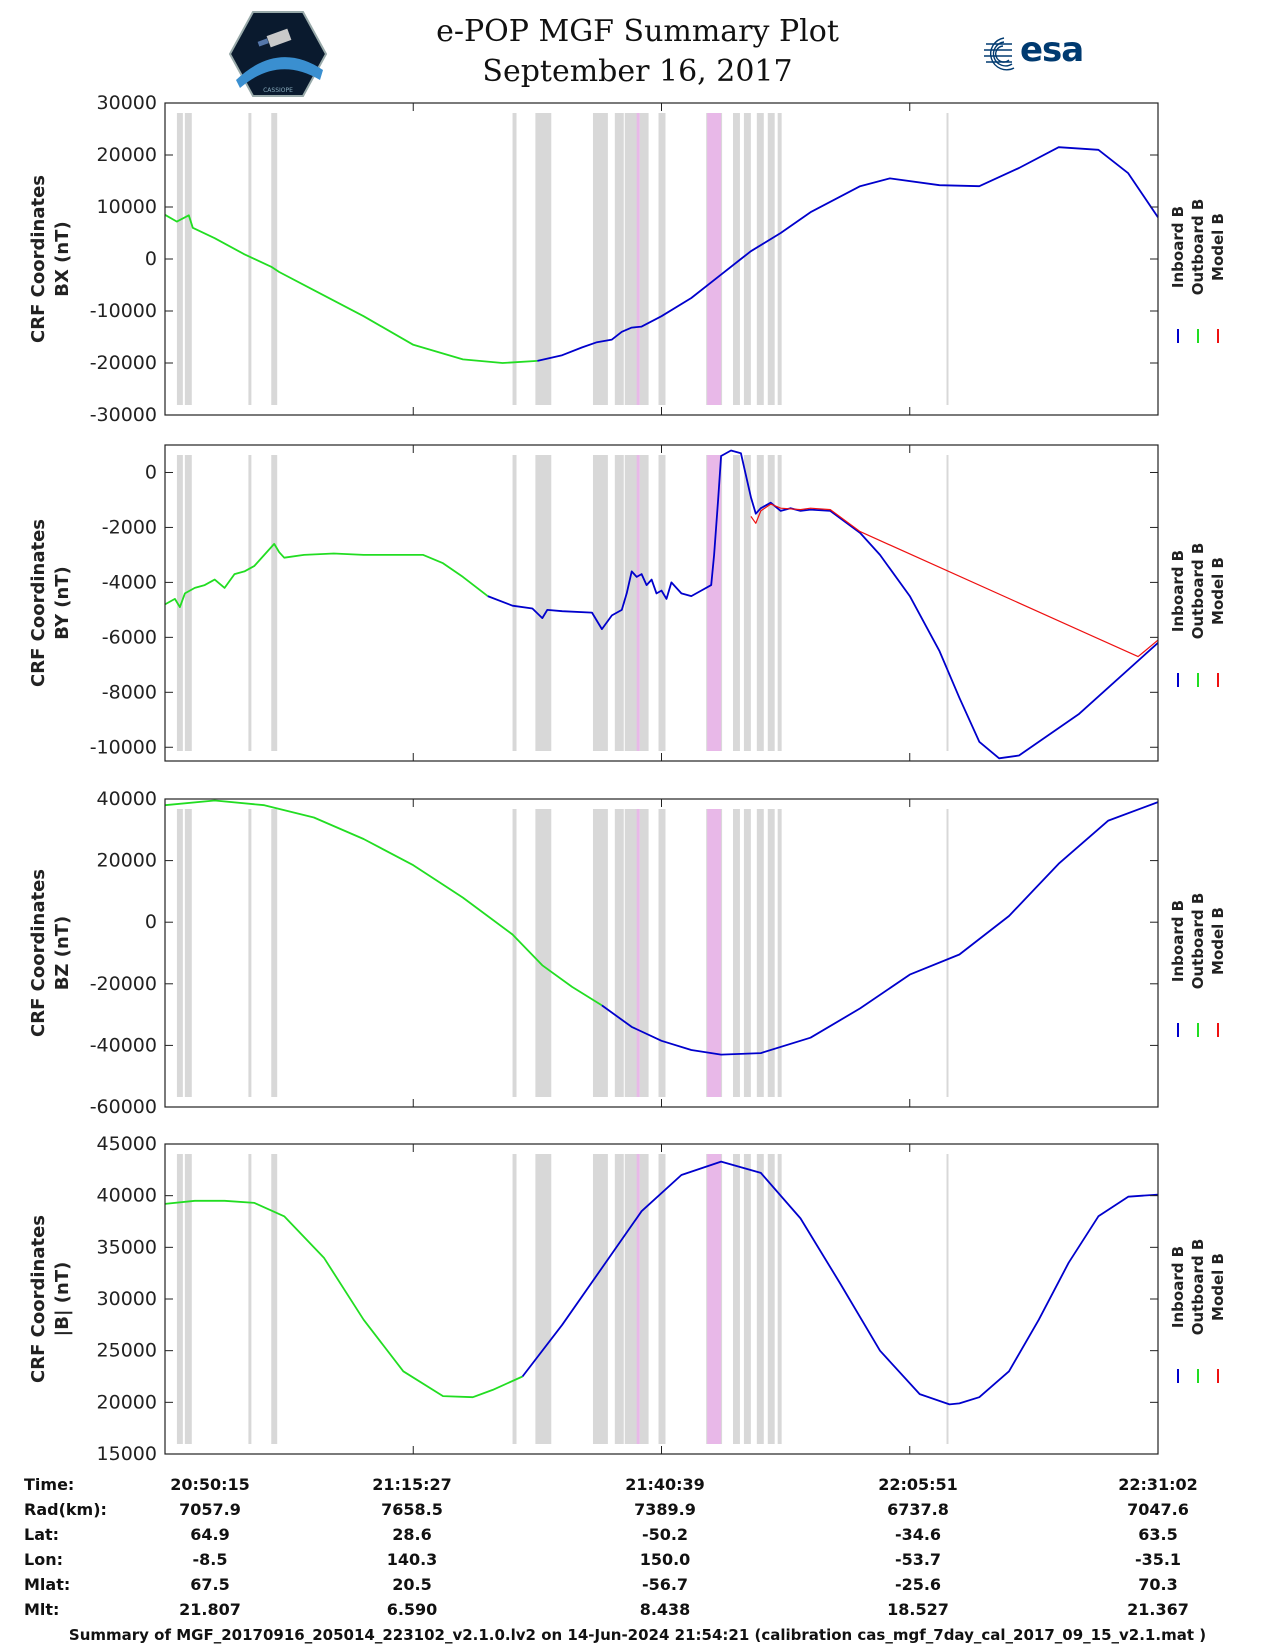 The height and width of the screenshot is (1650, 1275). I want to click on series-line-by-model-b, so click(954, 580).